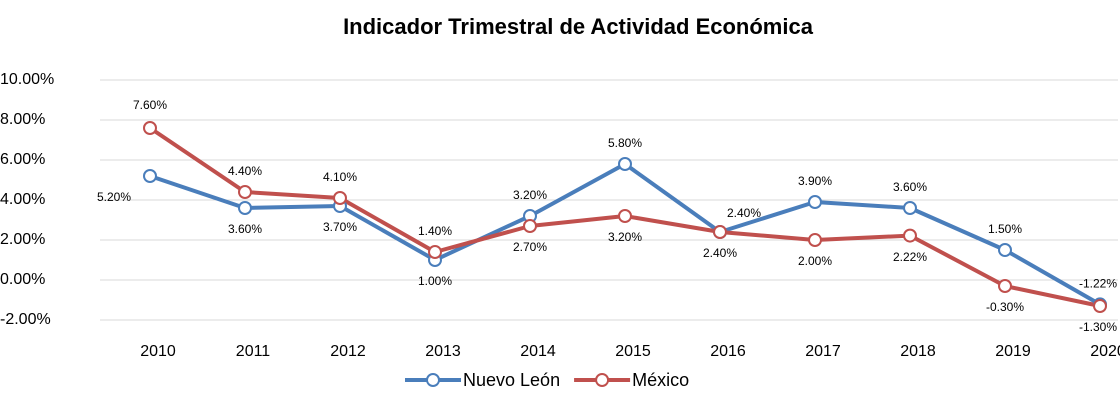 This screenshot has height=418, width=1120. Describe the element at coordinates (1005, 229) in the screenshot. I see `value-label: 1.50%` at that location.